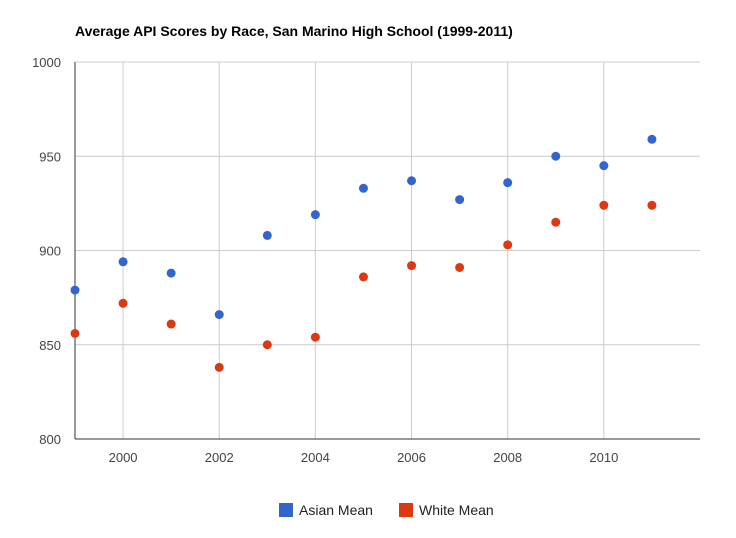 The image size is (736, 538). What do you see at coordinates (364, 457) in the screenshot?
I see `x-tick-labels: 2000 2002 2004 2006 2008 2010` at bounding box center [364, 457].